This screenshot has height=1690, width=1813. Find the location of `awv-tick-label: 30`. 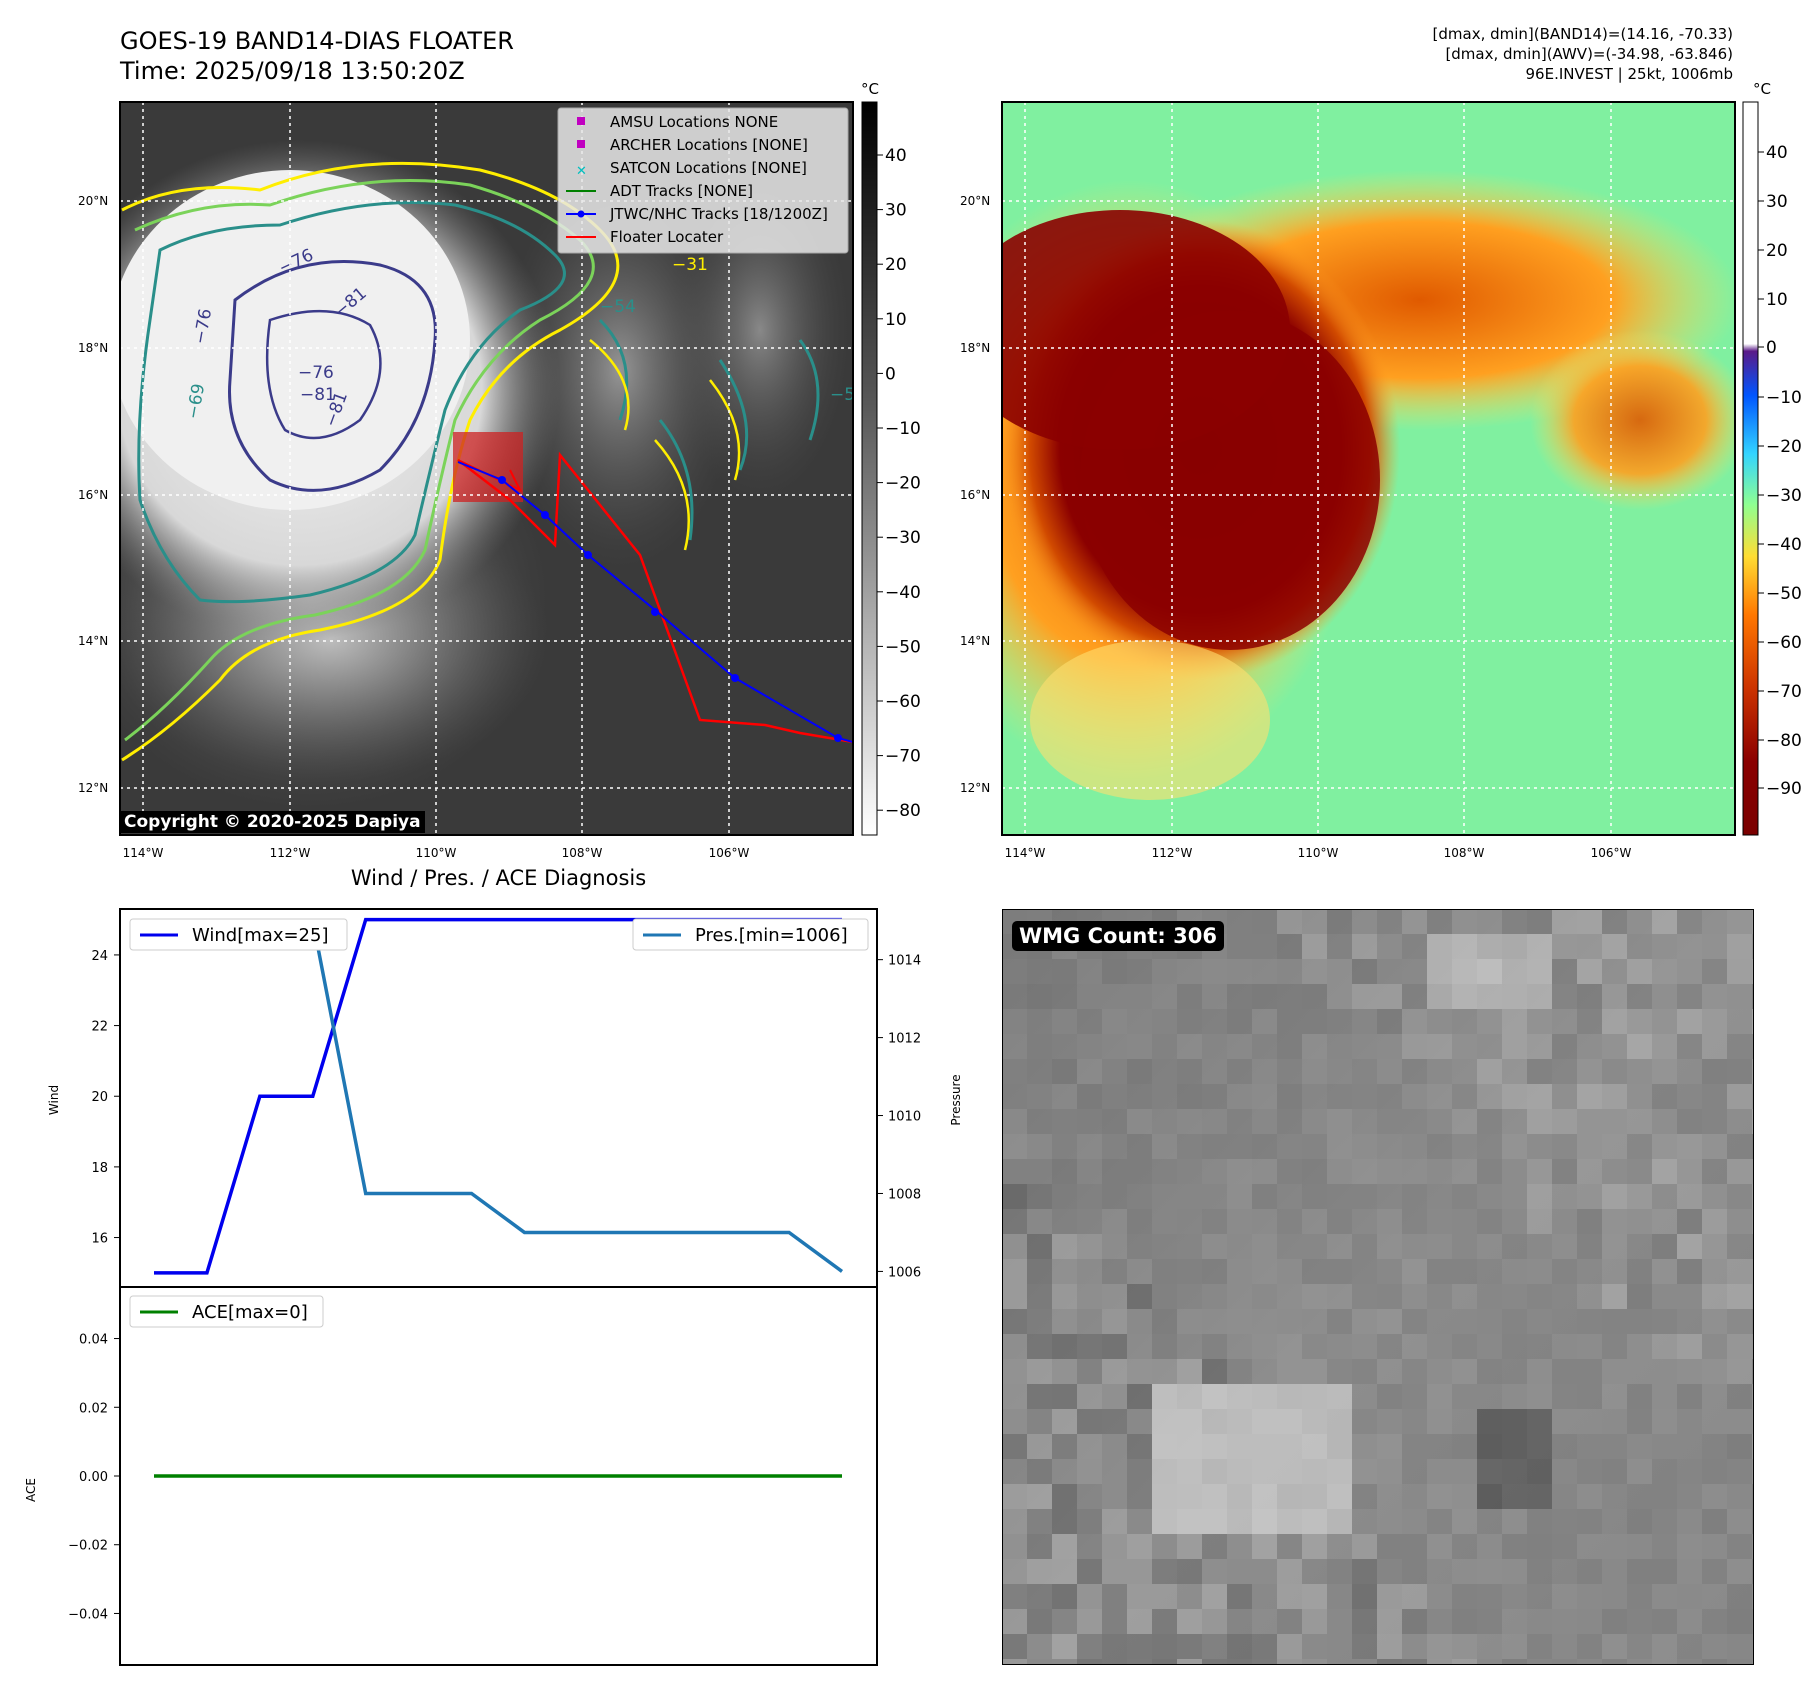

awv-tick-label: 30 is located at coordinates (1777, 202).